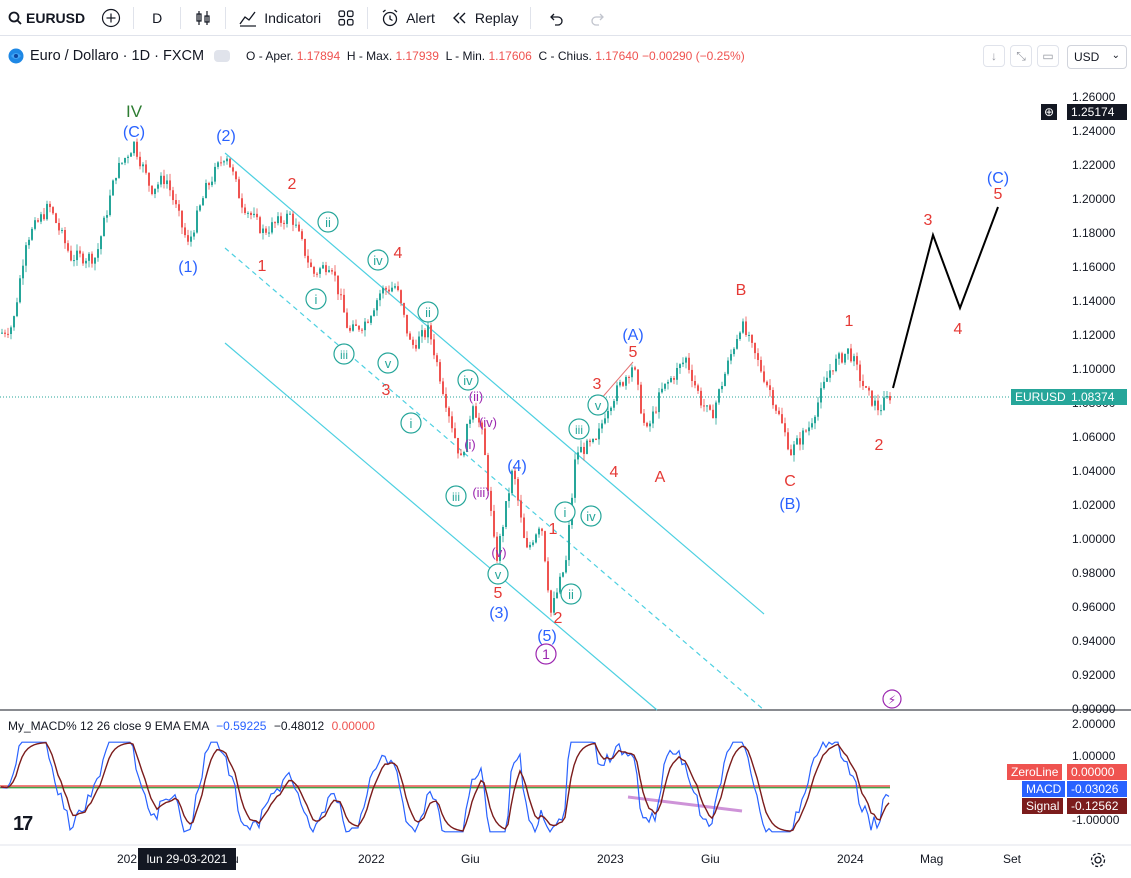 This screenshot has width=1131, height=878. I want to click on wave-label-rc: C, so click(790, 481).